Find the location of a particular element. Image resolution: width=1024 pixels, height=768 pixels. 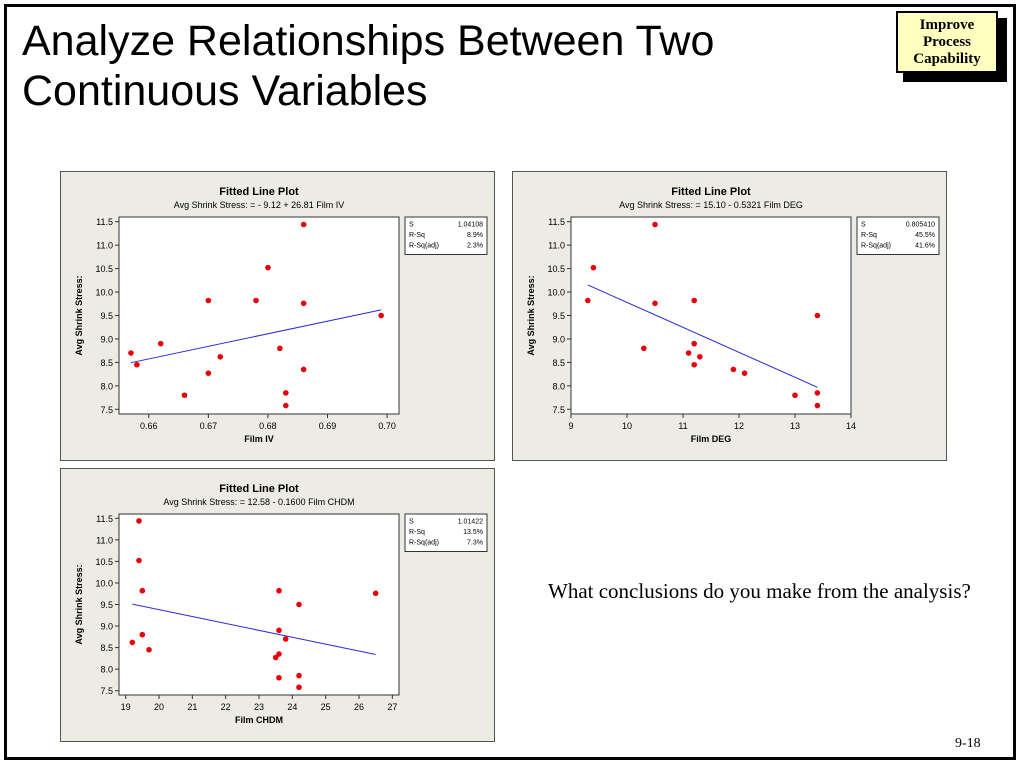

x-tick-label: 9 is located at coordinates (570, 426).